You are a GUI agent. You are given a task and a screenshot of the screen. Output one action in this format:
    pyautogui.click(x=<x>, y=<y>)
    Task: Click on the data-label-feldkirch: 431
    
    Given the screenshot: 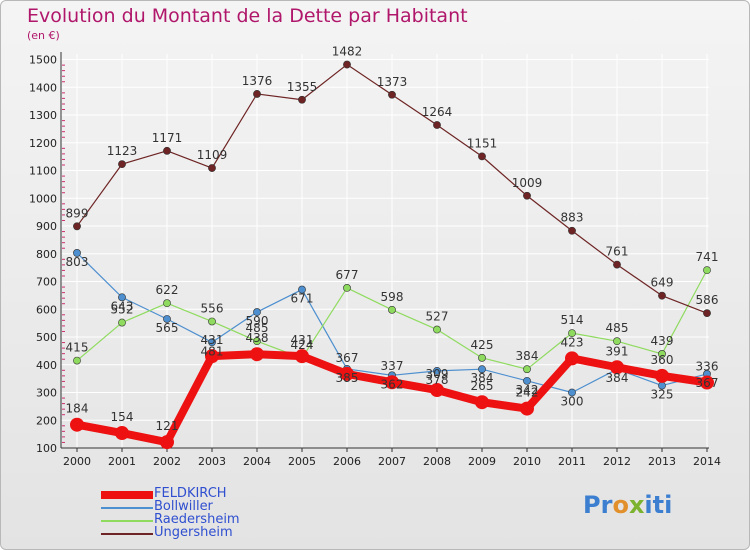 What is the action you would take?
    pyautogui.click(x=302, y=340)
    